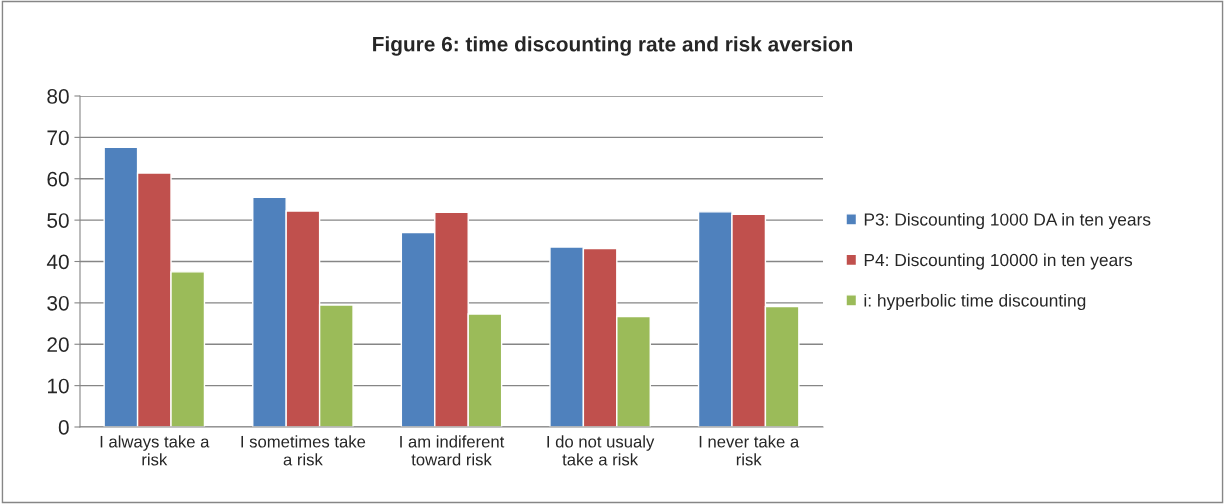 This screenshot has height=504, width=1225. What do you see at coordinates (63, 427) in the screenshot?
I see `y-tick-label: 0` at bounding box center [63, 427].